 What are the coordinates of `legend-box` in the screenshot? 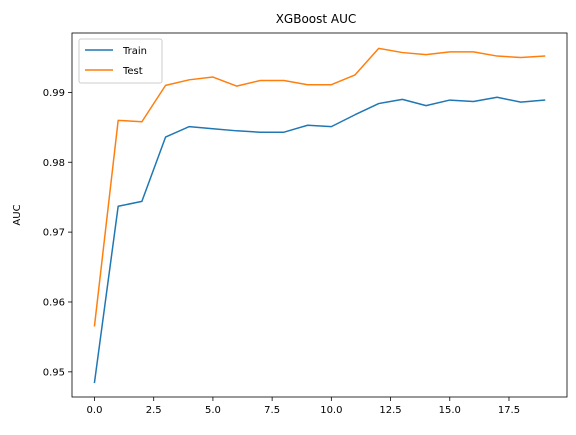 It's located at (120, 61).